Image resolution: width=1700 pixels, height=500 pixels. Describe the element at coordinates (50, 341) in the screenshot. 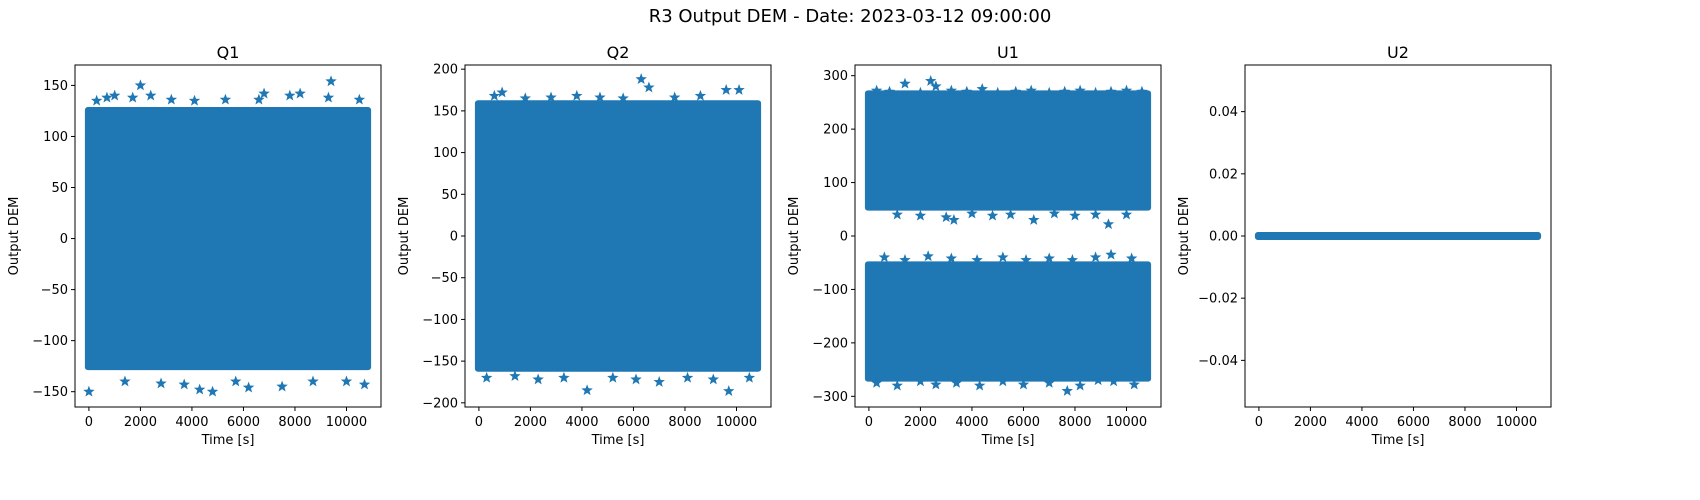

I see `y-tick-label: −100` at that location.